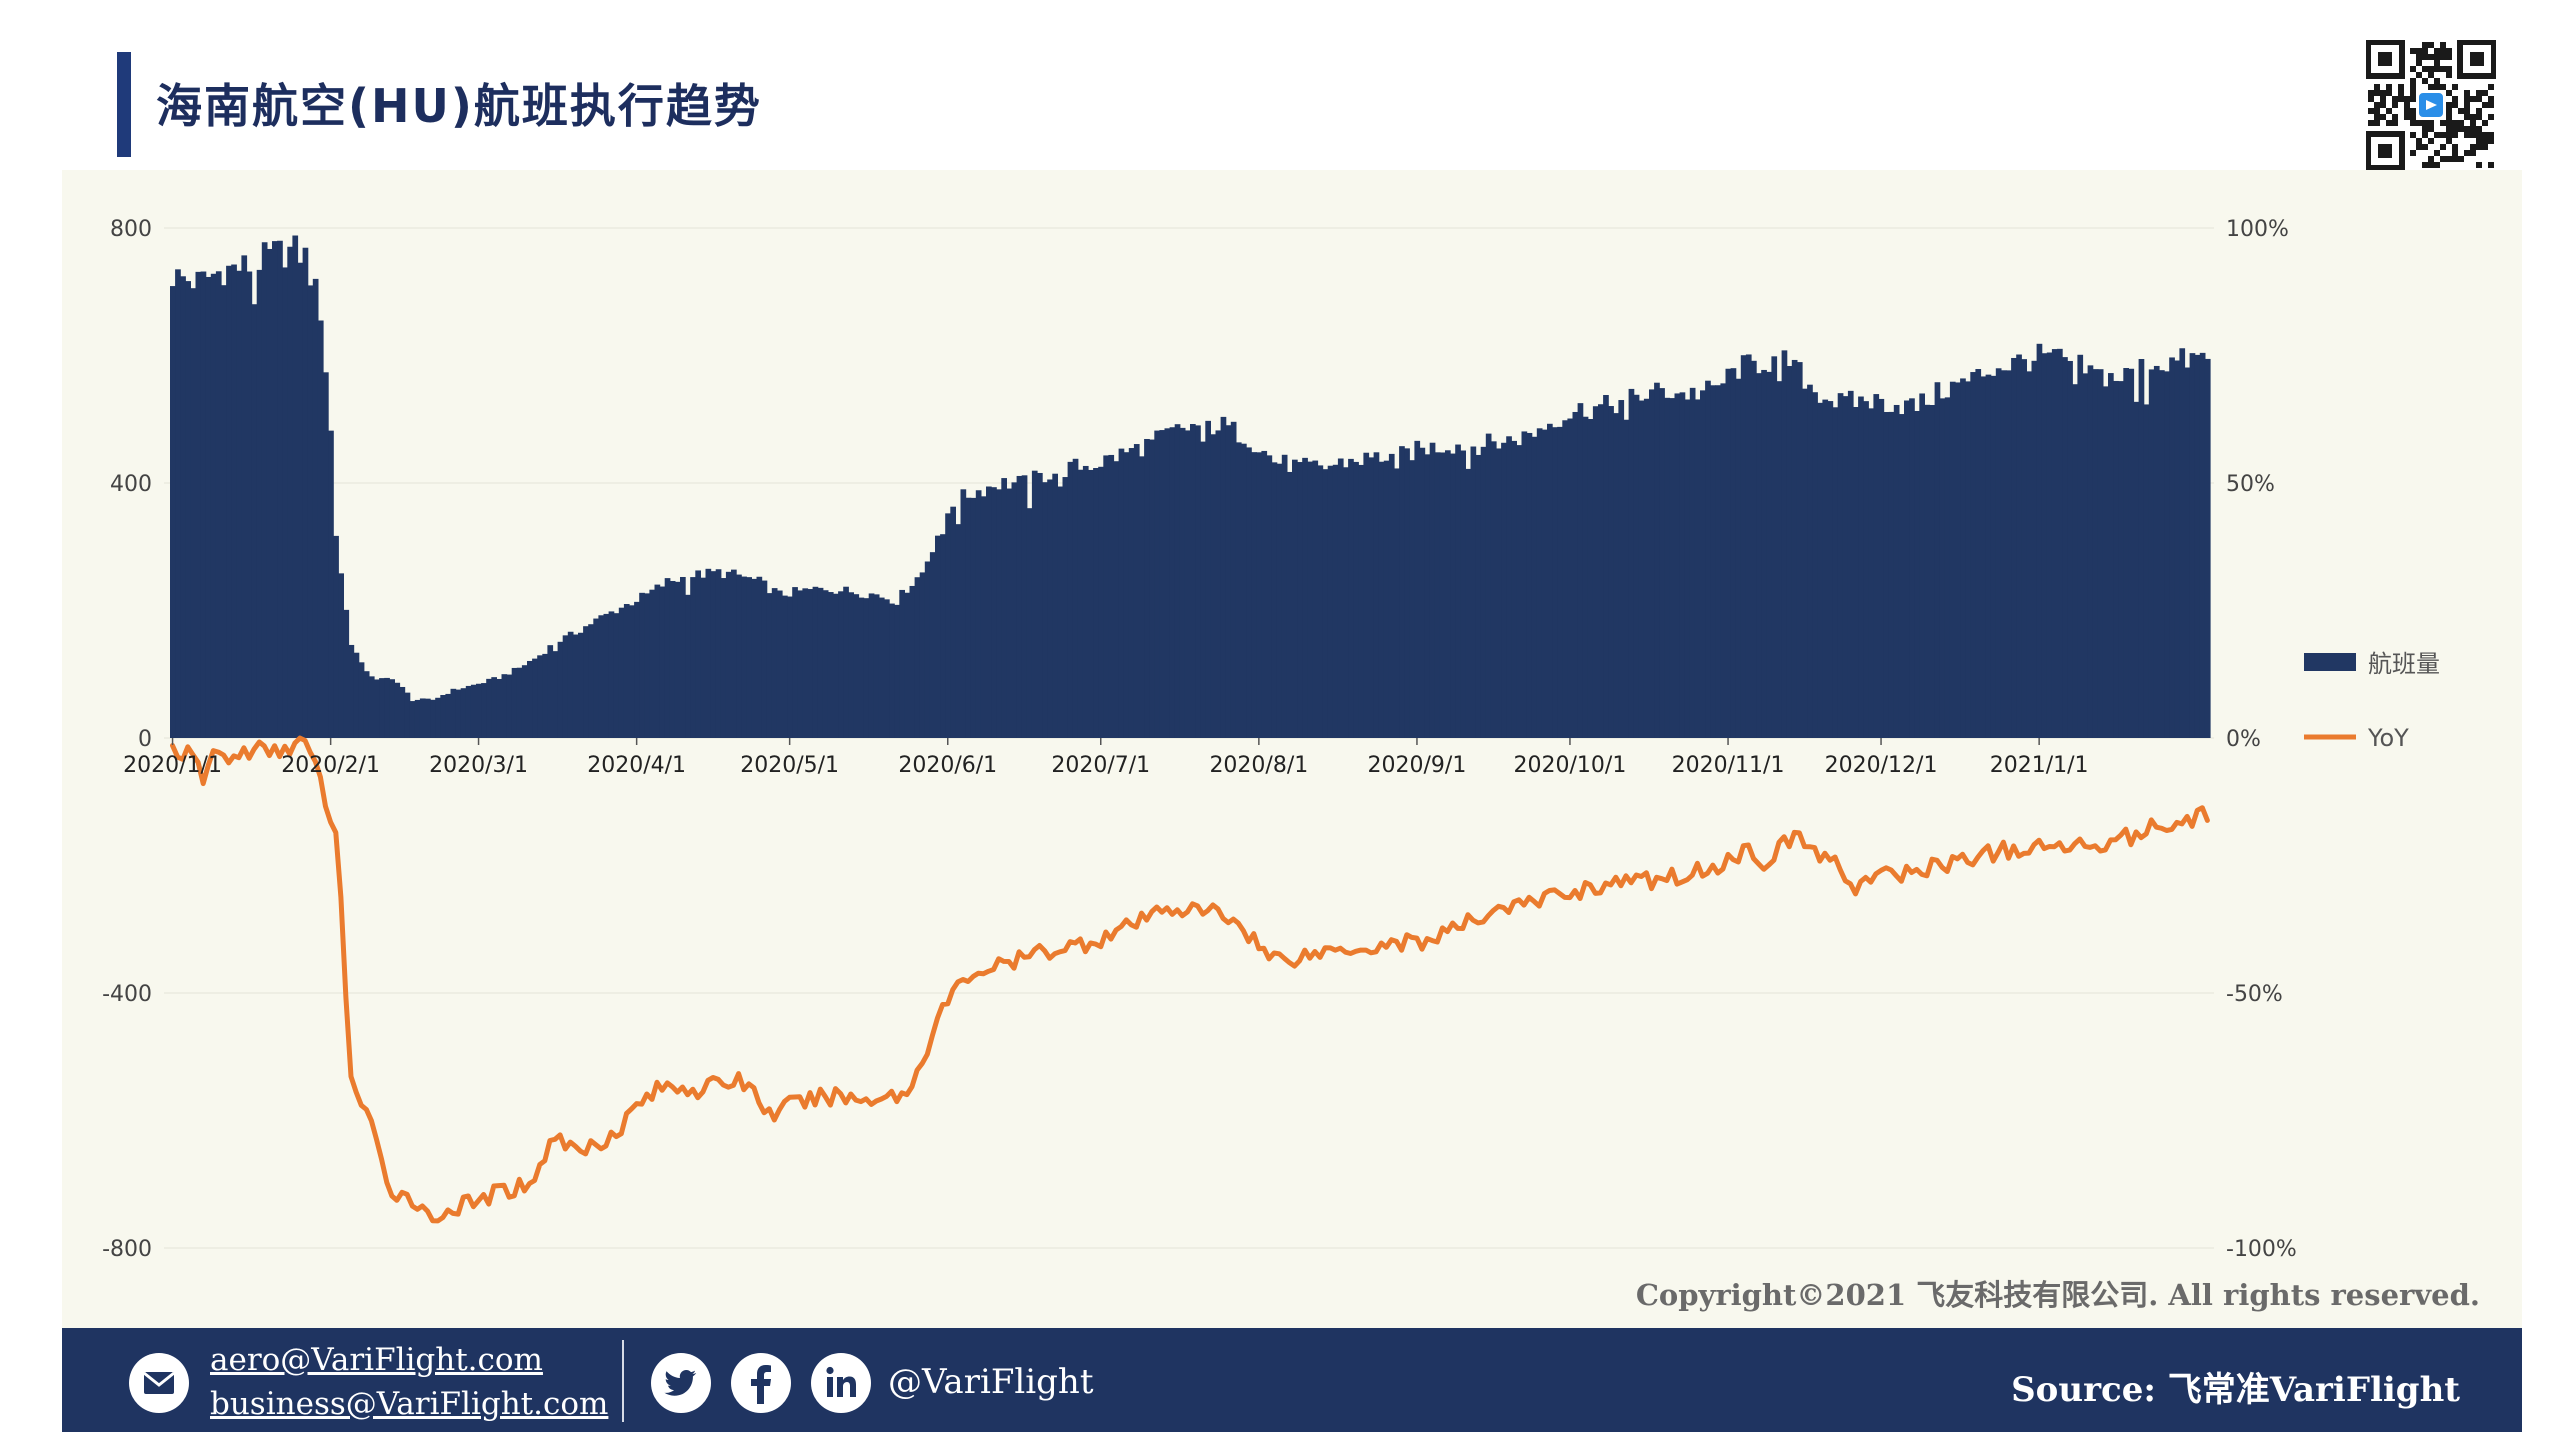 The width and height of the screenshot is (2560, 1440). I want to click on mail-icon, so click(159, 1383).